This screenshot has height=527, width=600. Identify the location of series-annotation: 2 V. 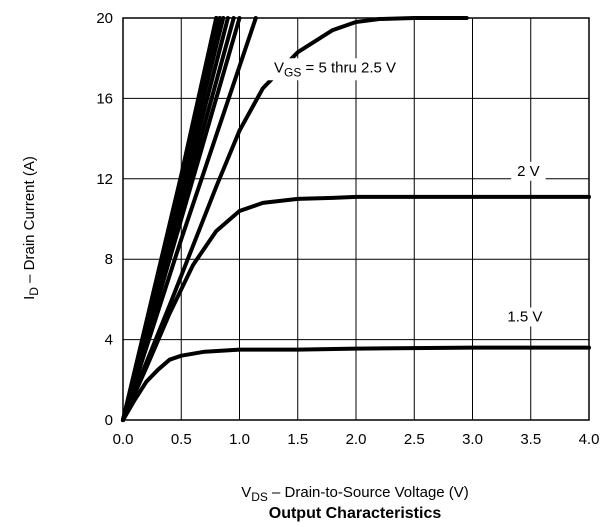
(528, 171).